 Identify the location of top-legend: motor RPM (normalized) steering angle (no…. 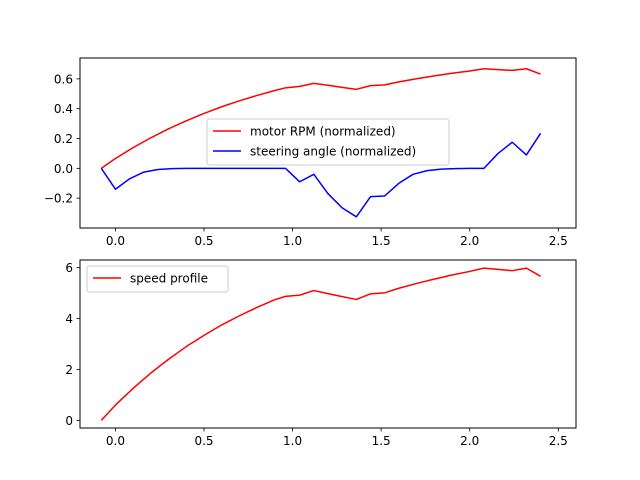
(328, 142).